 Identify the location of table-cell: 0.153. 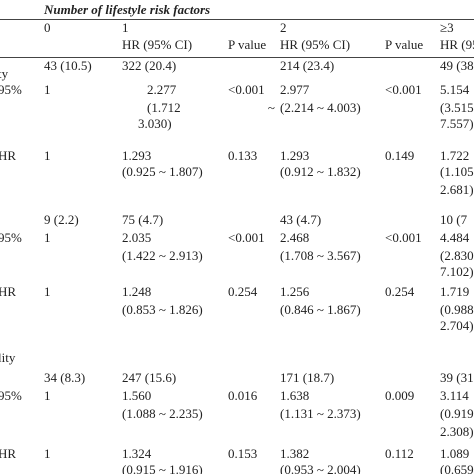
(243, 453).